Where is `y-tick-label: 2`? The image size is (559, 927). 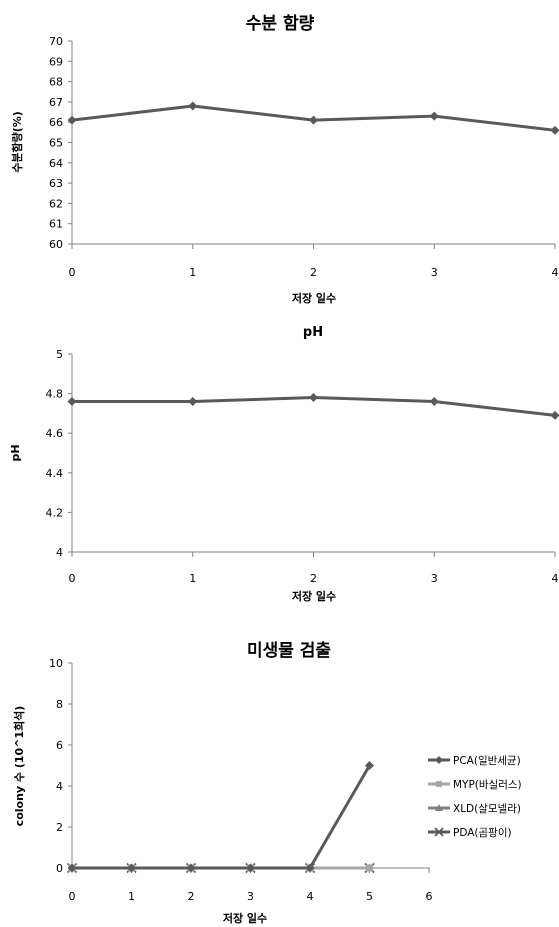
y-tick-label: 2 is located at coordinates (59, 827).